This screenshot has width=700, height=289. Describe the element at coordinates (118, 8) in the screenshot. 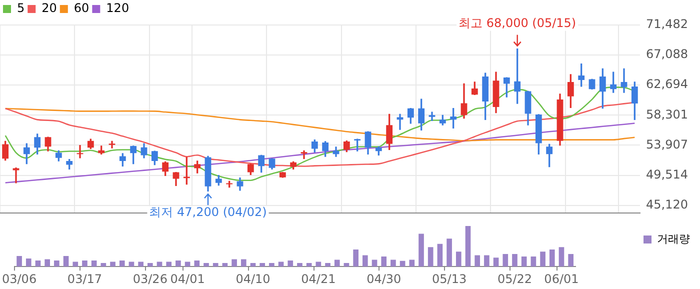

I see `legend-label: 120` at that location.